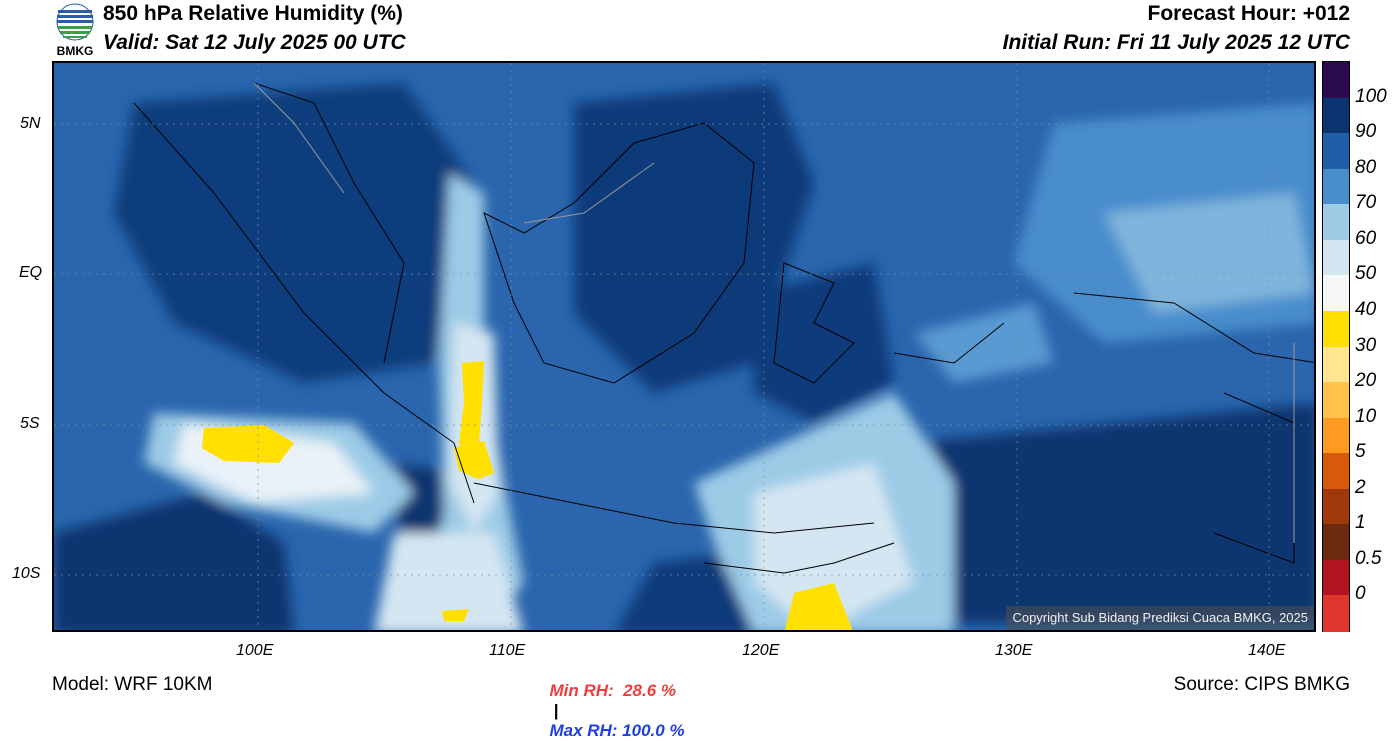 The height and width of the screenshot is (741, 1400). What do you see at coordinates (31, 272) in the screenshot?
I see `lat-tick-eq: EQ` at bounding box center [31, 272].